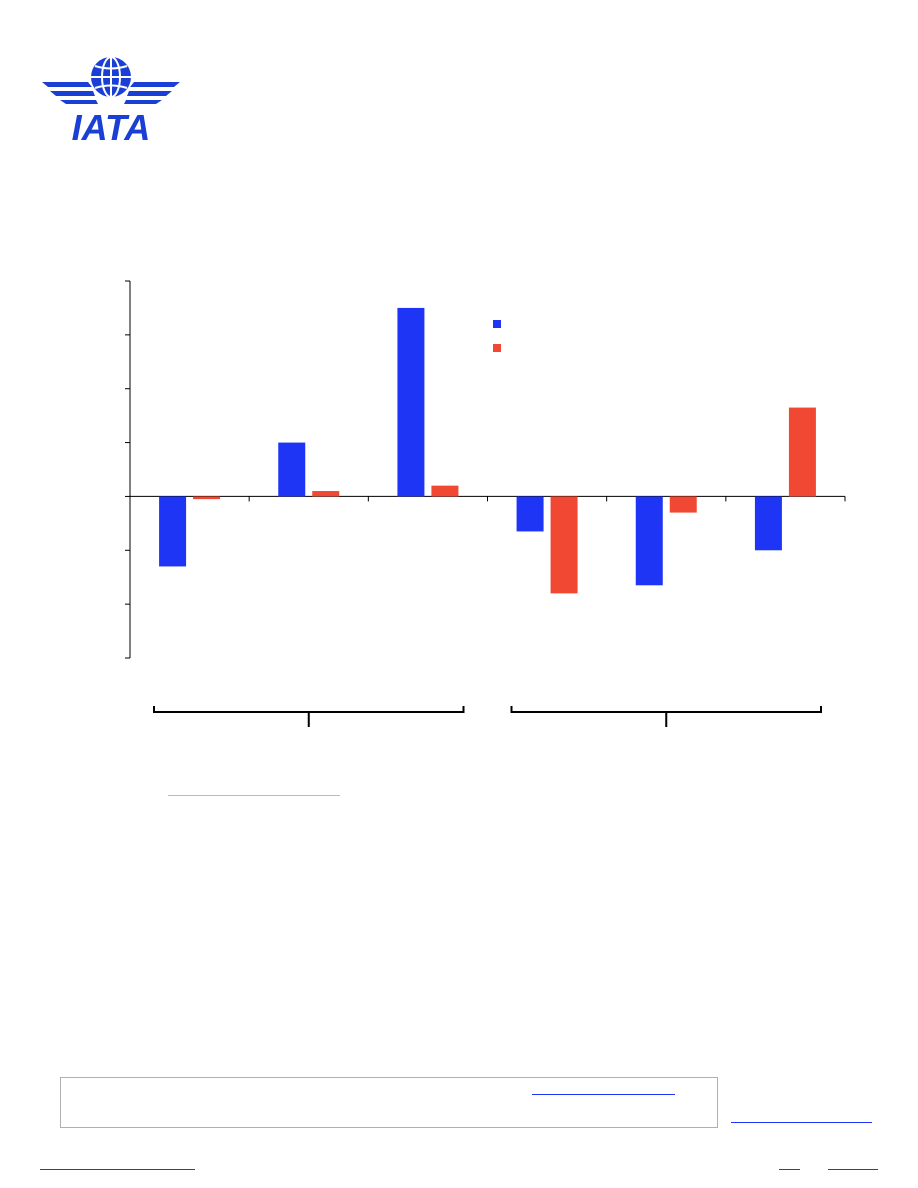  What do you see at coordinates (487, 716) in the screenshot?
I see `group-brackets` at bounding box center [487, 716].